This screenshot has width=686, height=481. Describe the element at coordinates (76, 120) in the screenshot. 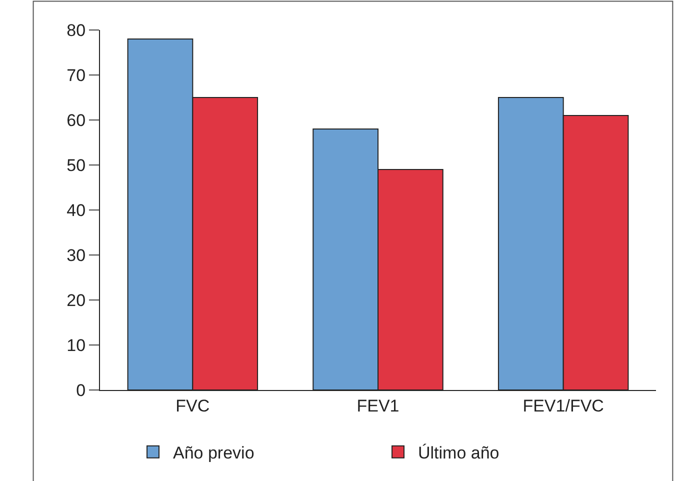

I see `y-tick-label: 60` at that location.